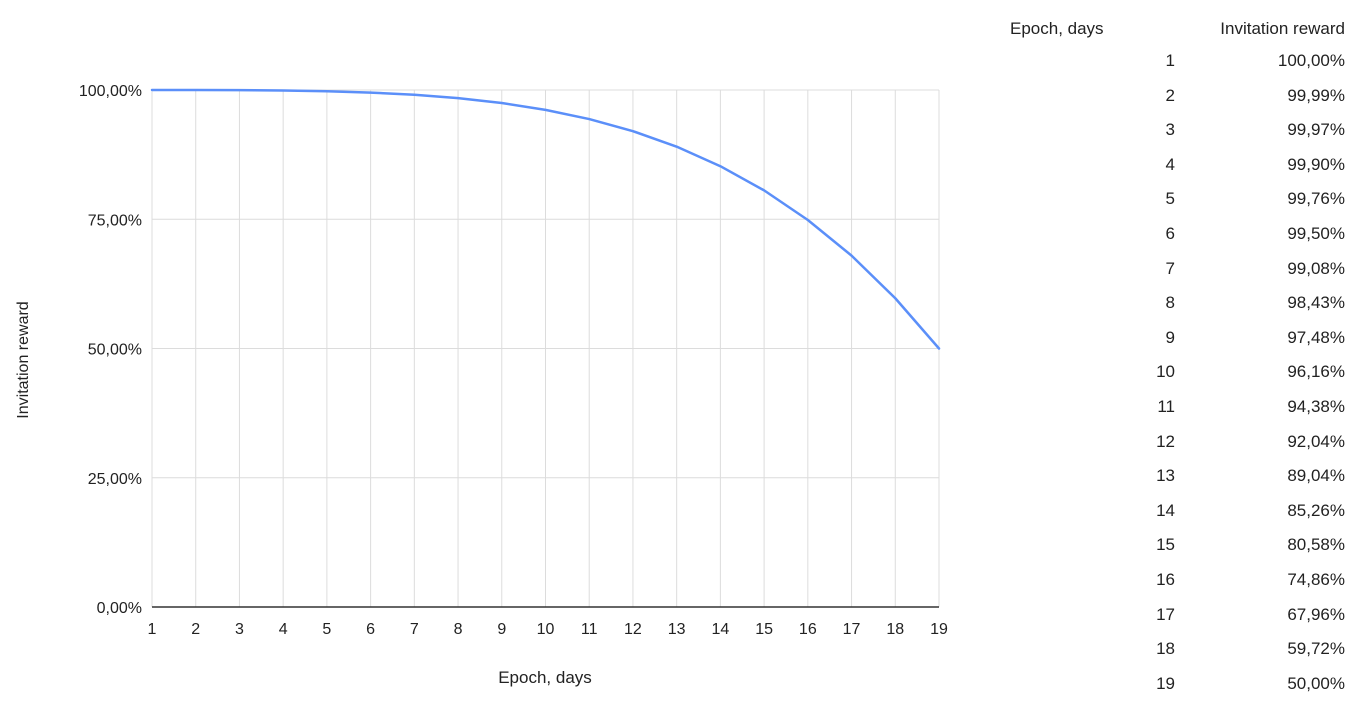  I want to click on table-row: 1 100,00%, so click(1172, 61).